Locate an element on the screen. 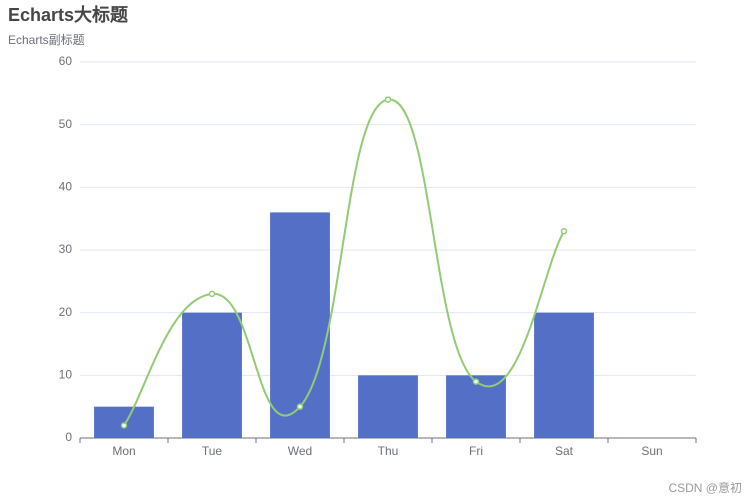 Image resolution: width=752 pixels, height=504 pixels. x-tick-label: Fri is located at coordinates (476, 451).